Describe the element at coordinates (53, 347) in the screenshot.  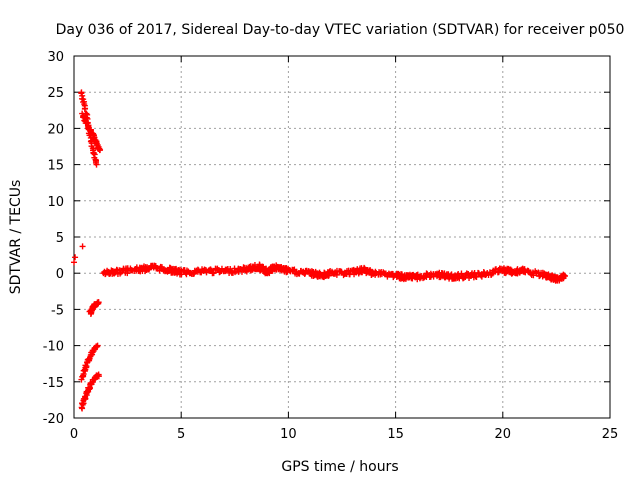
I see `y-tick-label: -10` at that location.